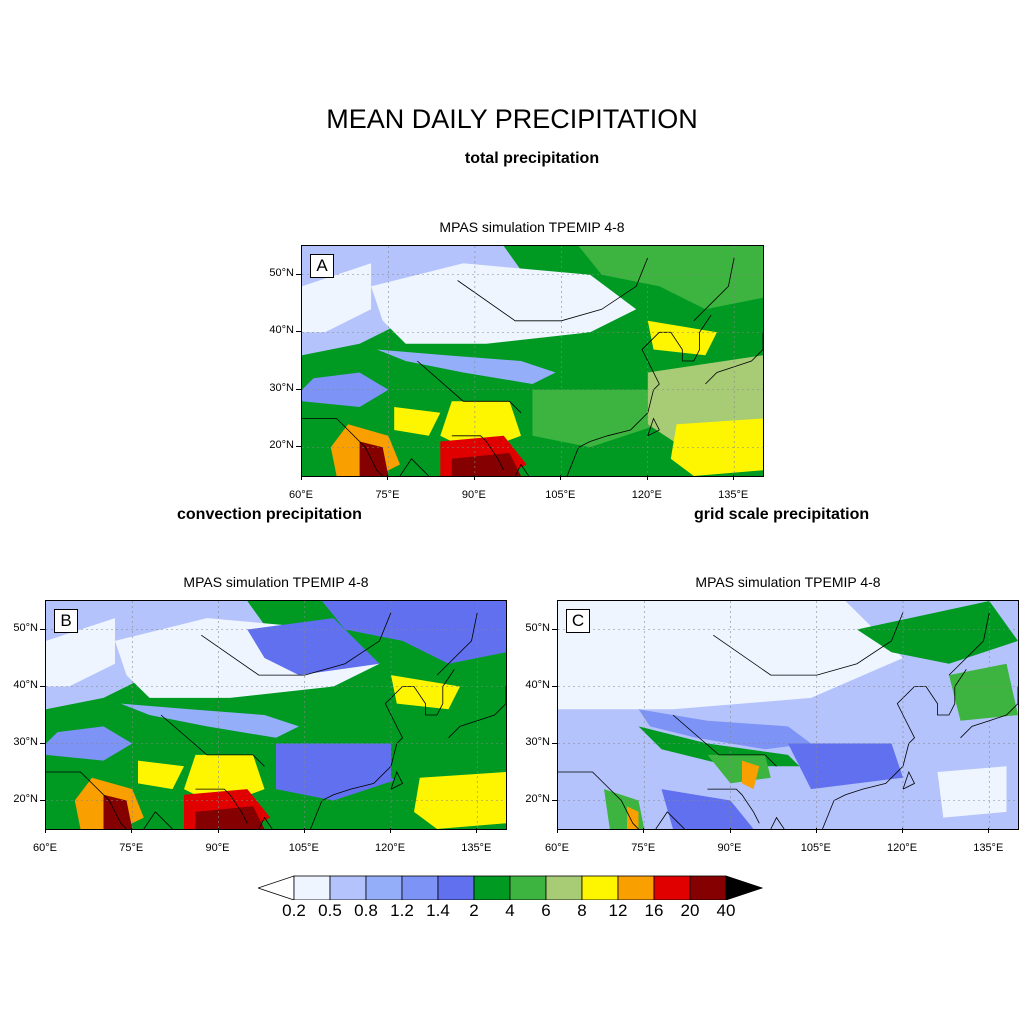  Describe the element at coordinates (474, 910) in the screenshot. I see `colorbar-label: 2` at that location.